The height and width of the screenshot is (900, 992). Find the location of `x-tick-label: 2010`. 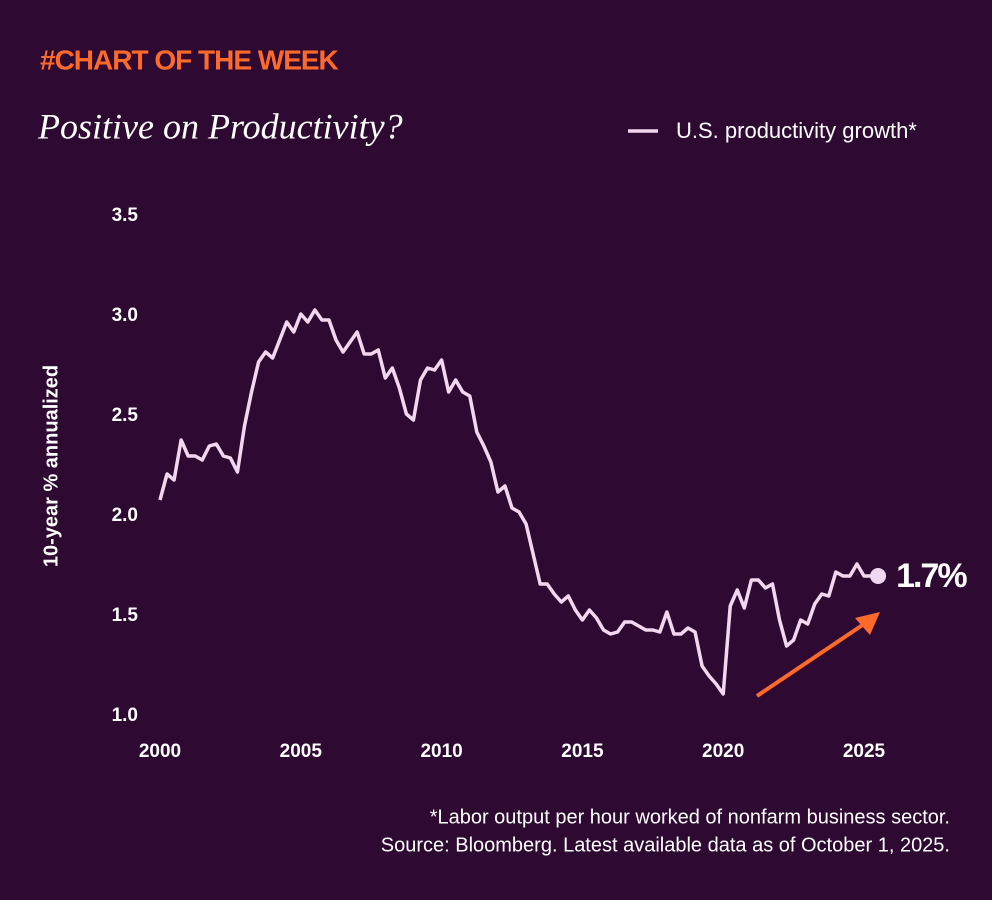

x-tick-label: 2010 is located at coordinates (441, 751).